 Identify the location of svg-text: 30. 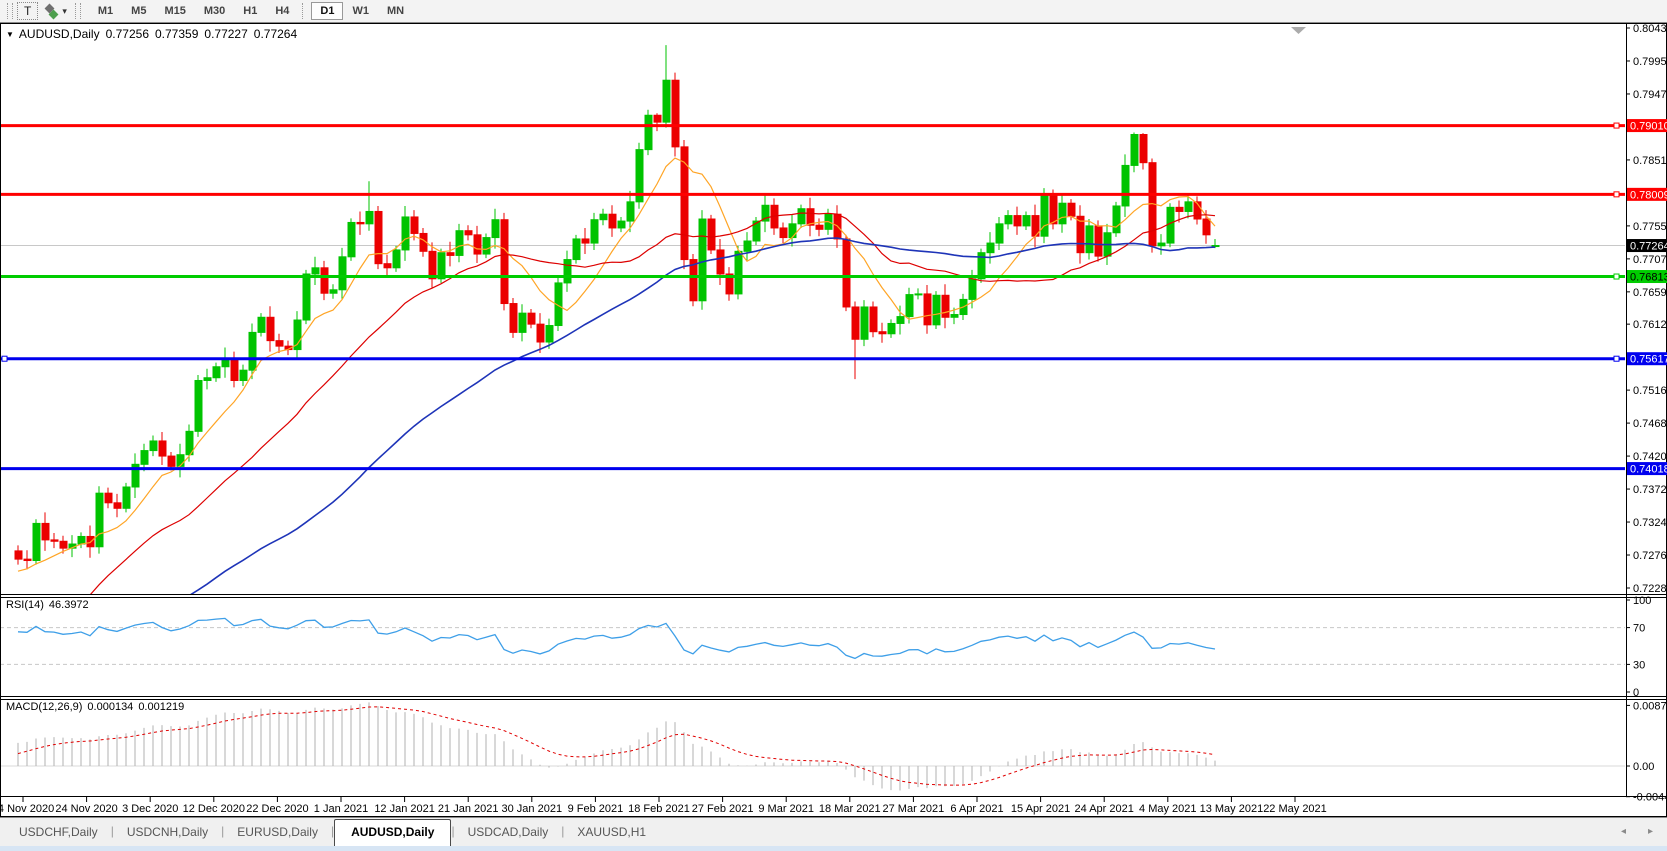
(1639, 665).